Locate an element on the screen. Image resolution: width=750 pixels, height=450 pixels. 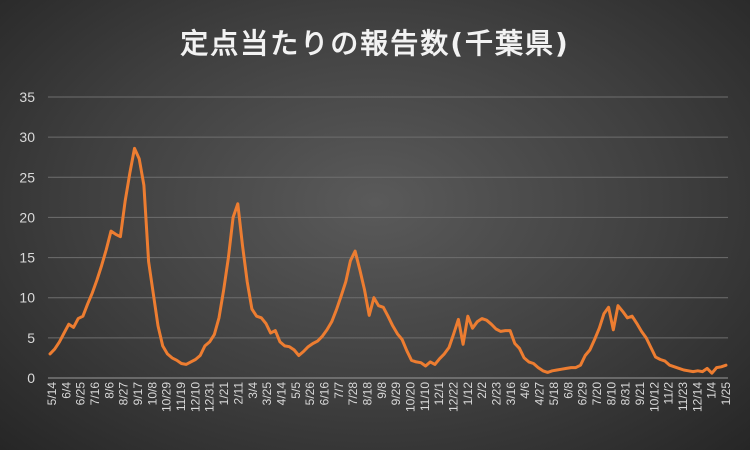
x-tick-label: 5/5 is located at coordinates (296, 390).